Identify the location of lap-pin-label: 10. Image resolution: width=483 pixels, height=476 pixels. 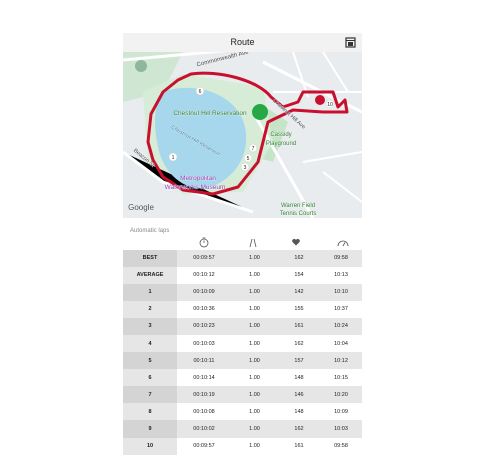
(330, 105).